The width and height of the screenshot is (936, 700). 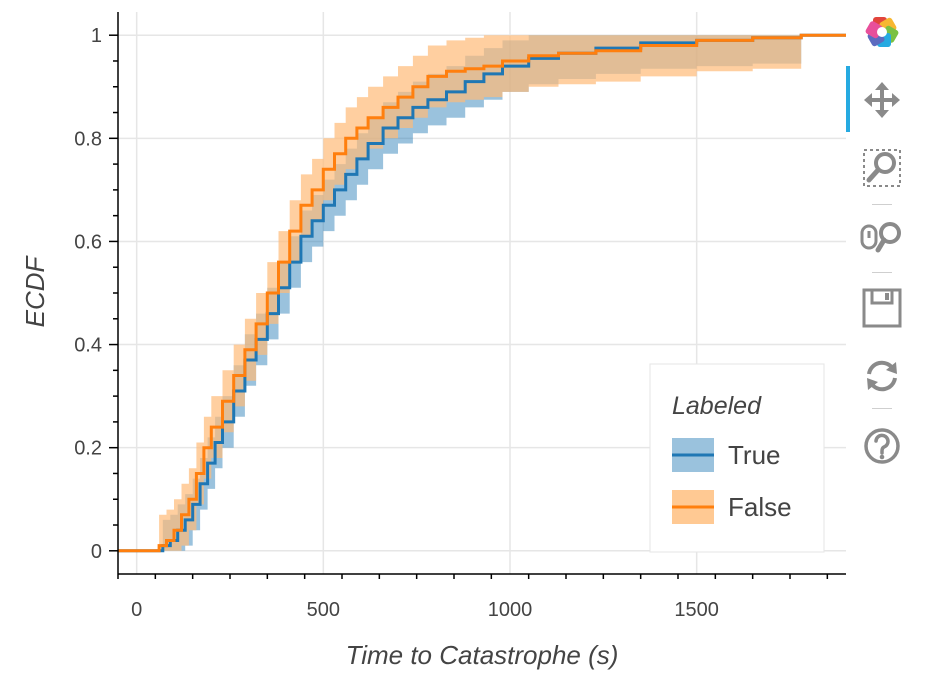 I want to click on y-tick-label: 0.2, so click(x=88, y=449).